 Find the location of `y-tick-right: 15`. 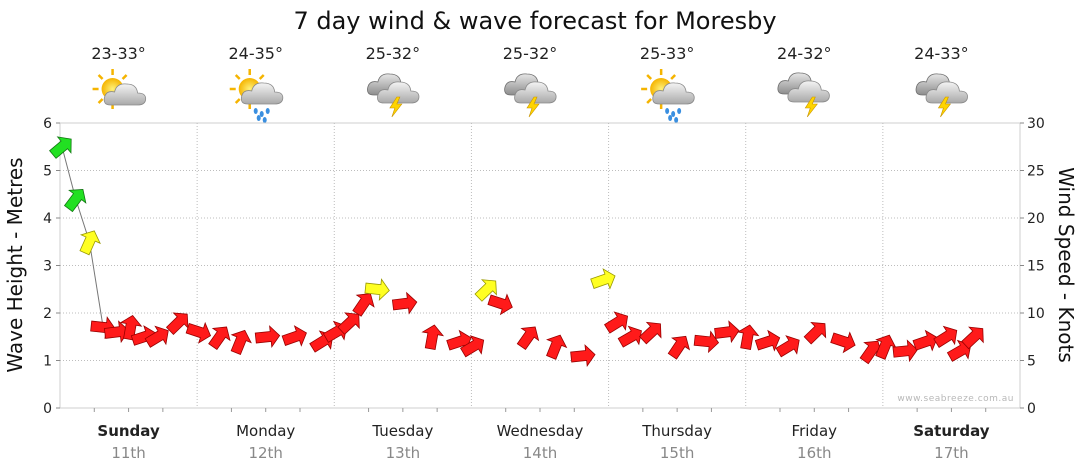

y-tick-right: 15 is located at coordinates (1036, 267).